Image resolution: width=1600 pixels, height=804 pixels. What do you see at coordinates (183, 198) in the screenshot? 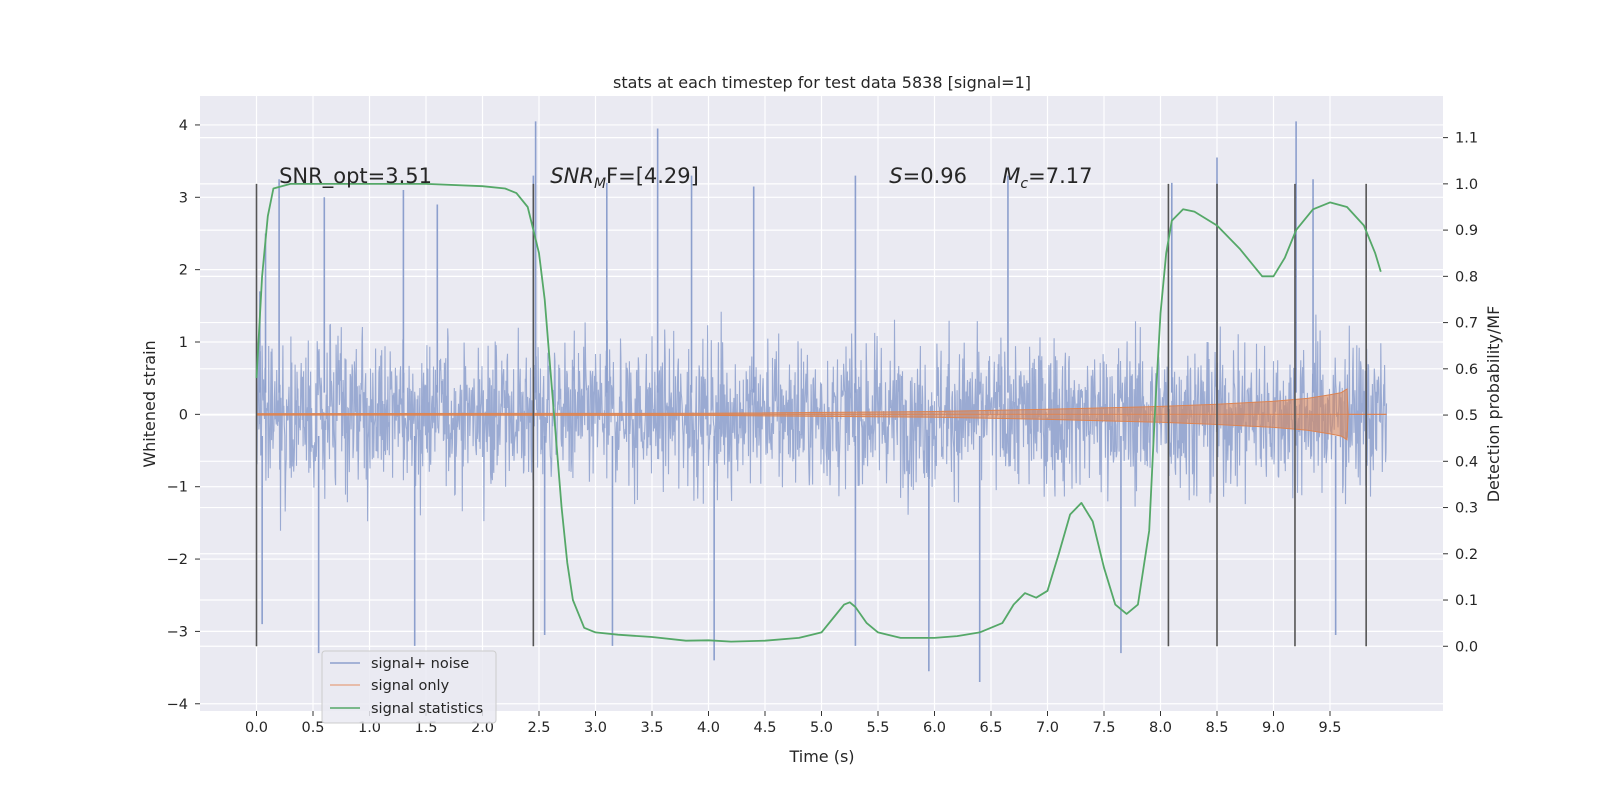
I see `y-tick-label: 3` at bounding box center [183, 198].